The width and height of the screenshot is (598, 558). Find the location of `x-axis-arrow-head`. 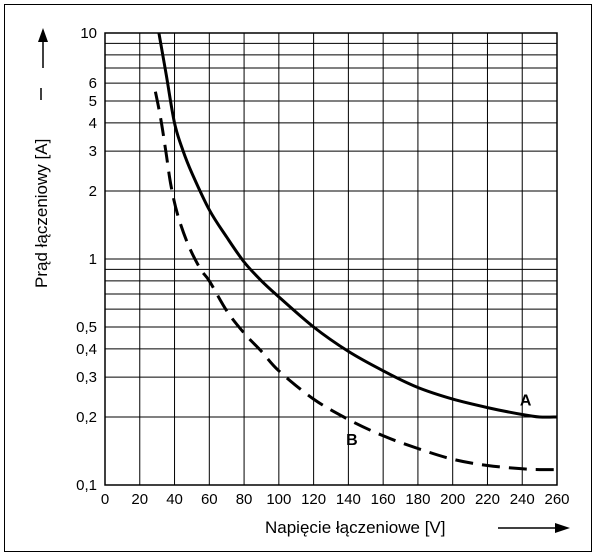

x-axis-arrow-head is located at coordinates (562, 528).